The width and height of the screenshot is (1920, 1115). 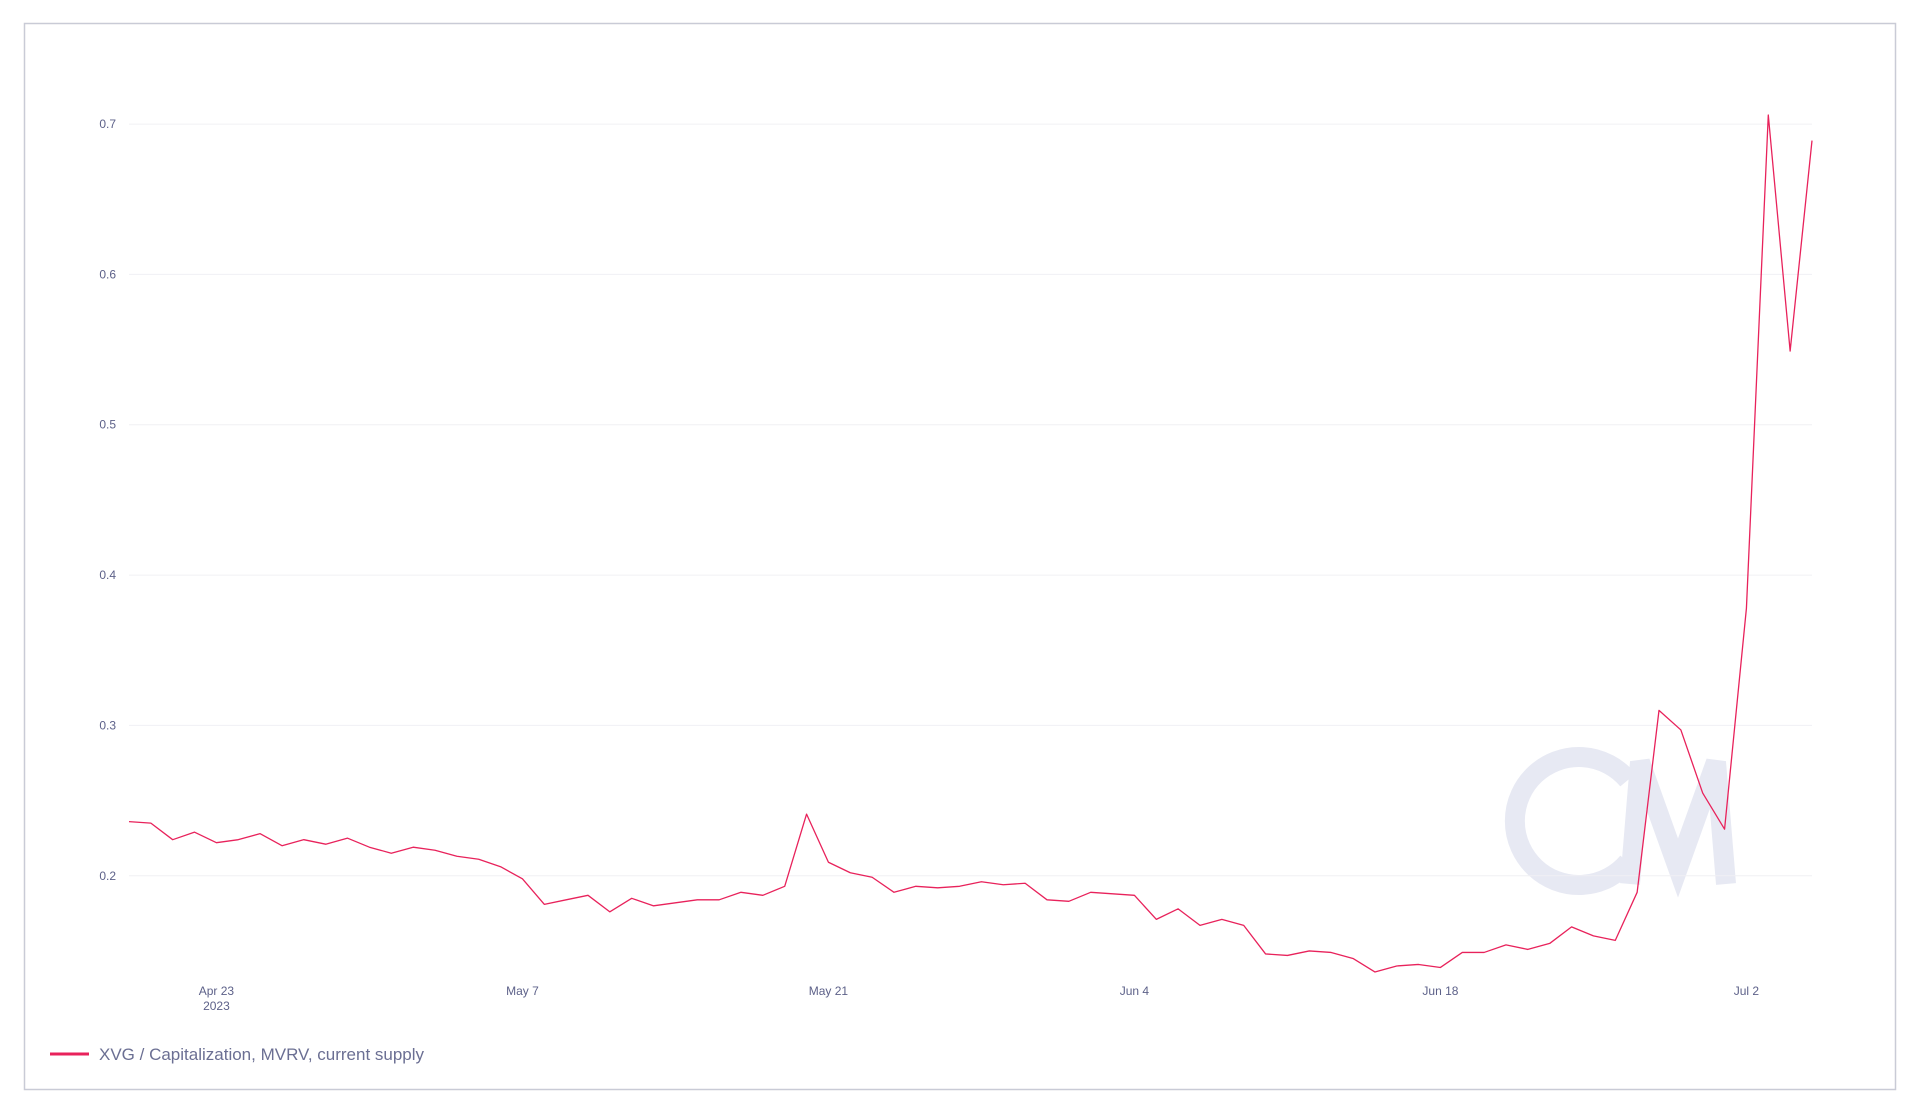 I want to click on watermark-c, so click(x=1570, y=821).